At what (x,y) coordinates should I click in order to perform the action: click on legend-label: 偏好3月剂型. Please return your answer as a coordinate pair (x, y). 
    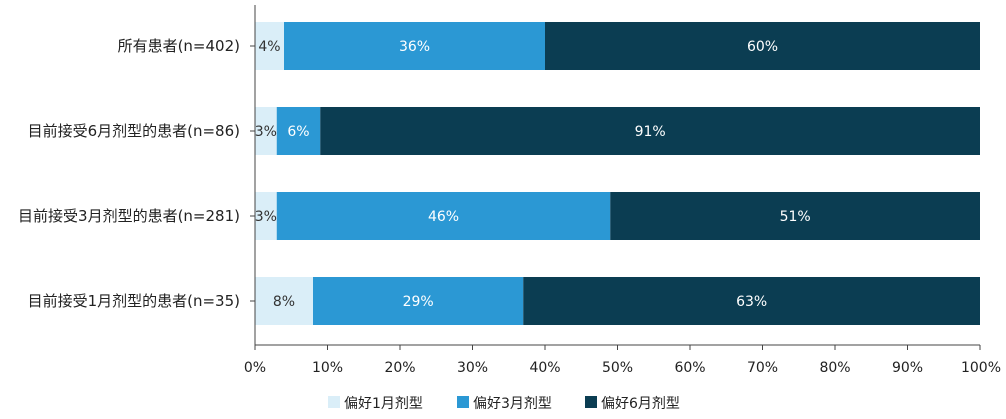
    Looking at the image, I should click on (512, 404).